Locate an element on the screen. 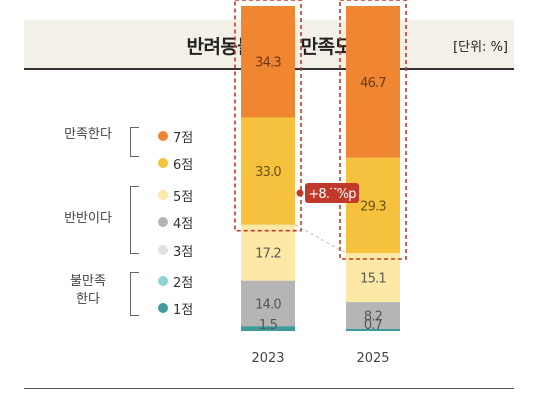 The width and height of the screenshot is (536, 418). bar-segment-2023-6점 is located at coordinates (268, 171).